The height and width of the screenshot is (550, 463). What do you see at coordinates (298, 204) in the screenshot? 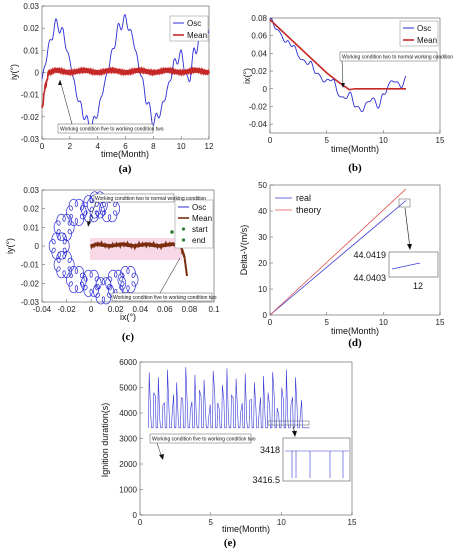
I see `panel-d-legend: real theory` at bounding box center [298, 204].